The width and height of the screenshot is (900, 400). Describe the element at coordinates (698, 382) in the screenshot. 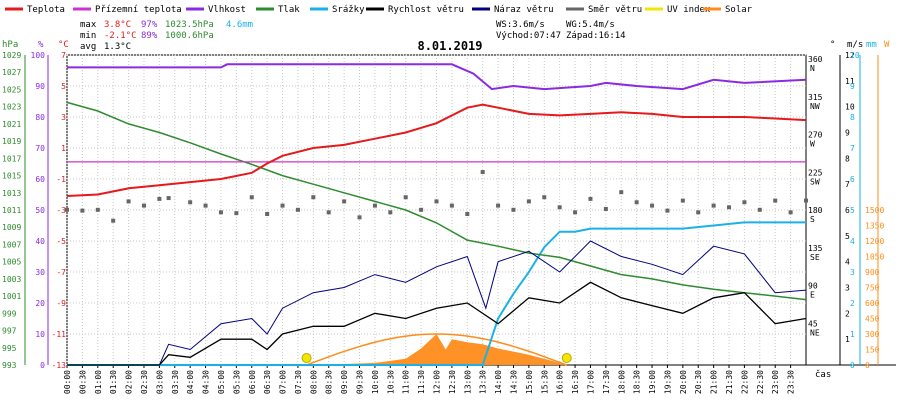

I see `x-tick-label: 20:30` at that location.